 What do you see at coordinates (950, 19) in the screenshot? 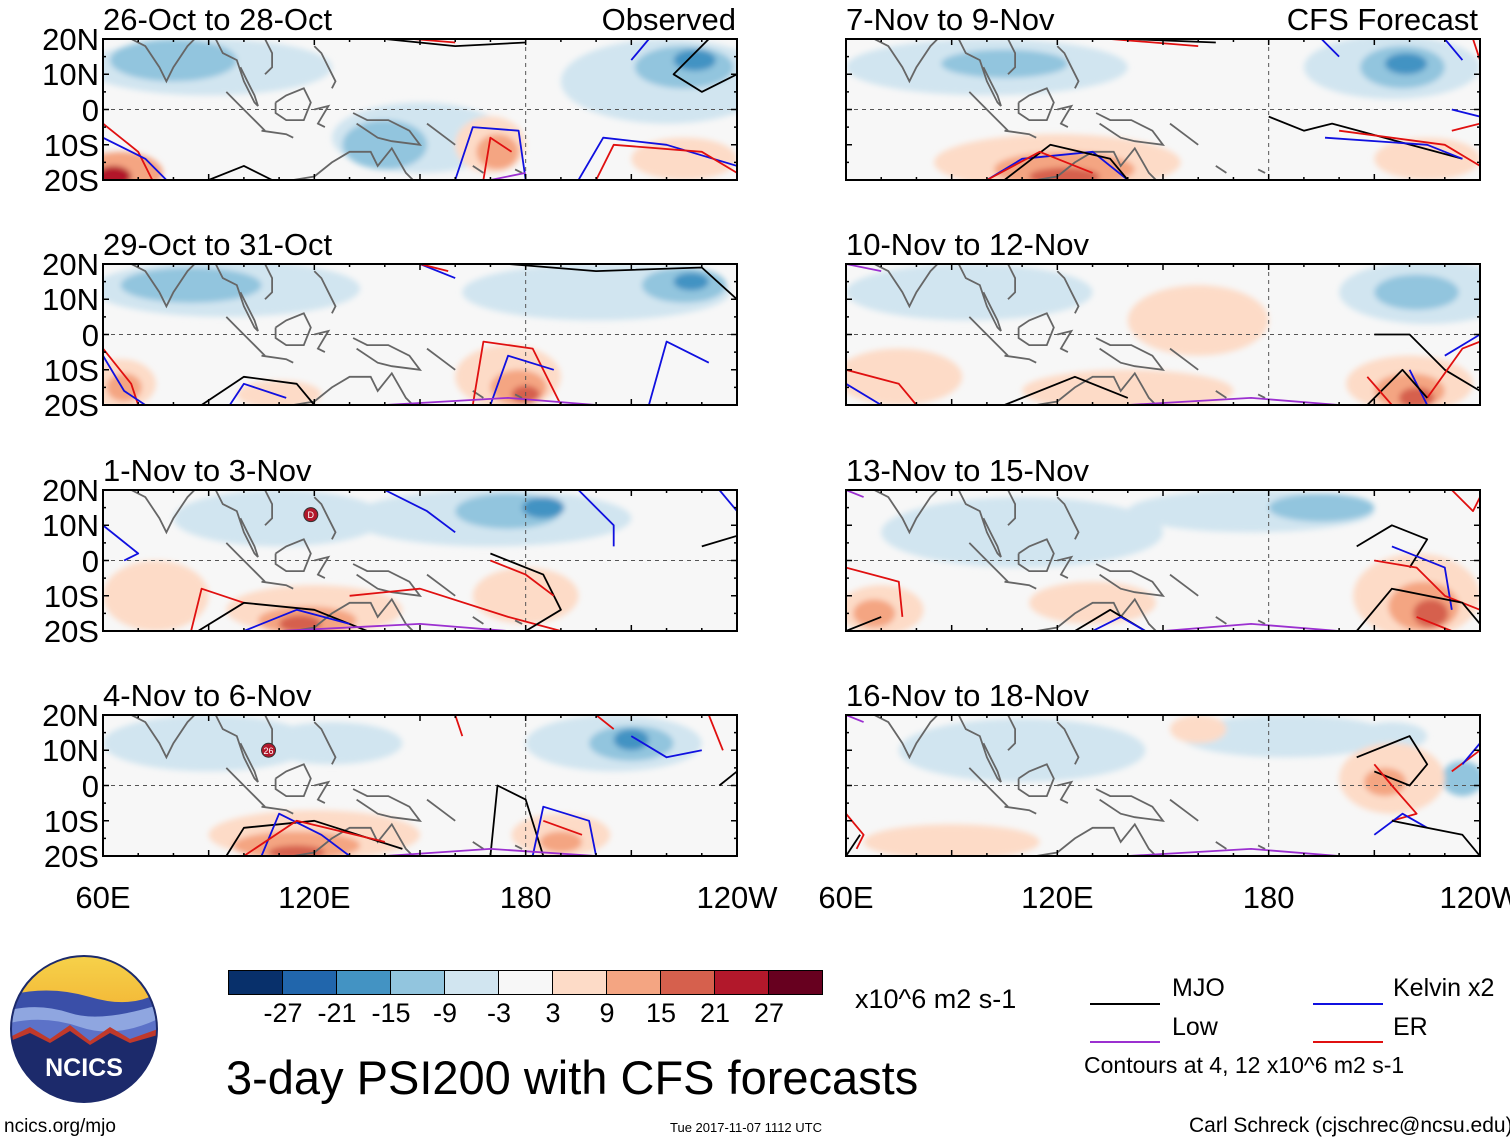
I see `panel-period-title: 7-Nov to 9-Nov` at bounding box center [950, 19].